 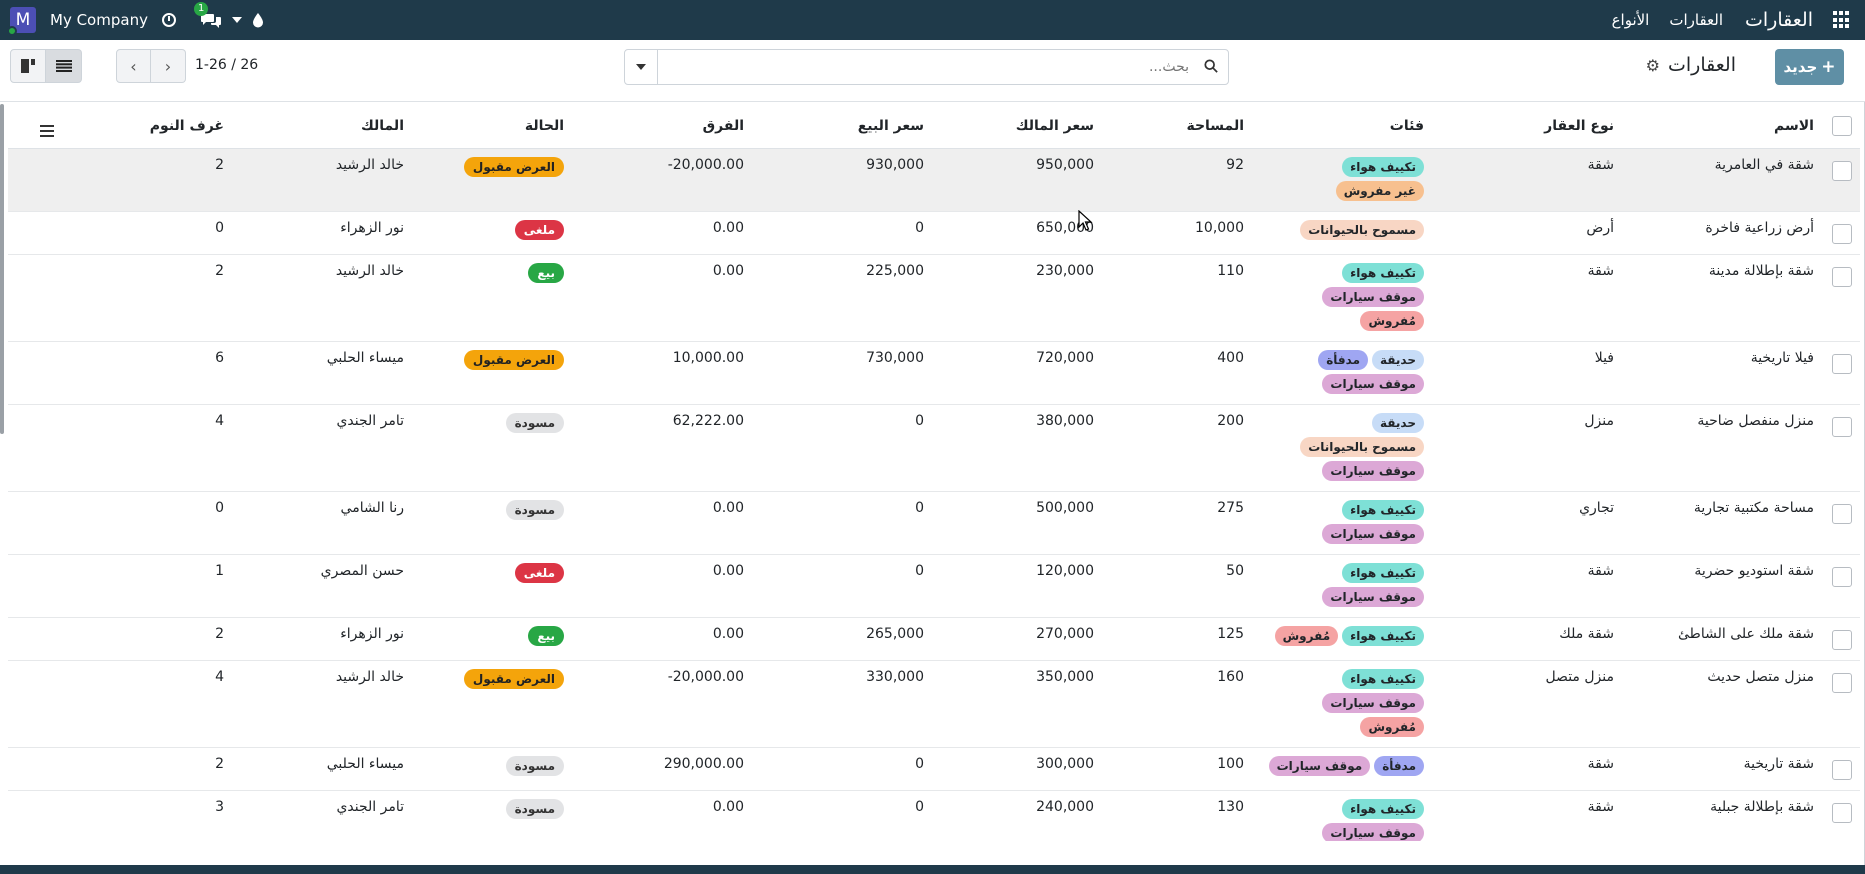 What do you see at coordinates (35, 180) in the screenshot?
I see `row-spacer` at bounding box center [35, 180].